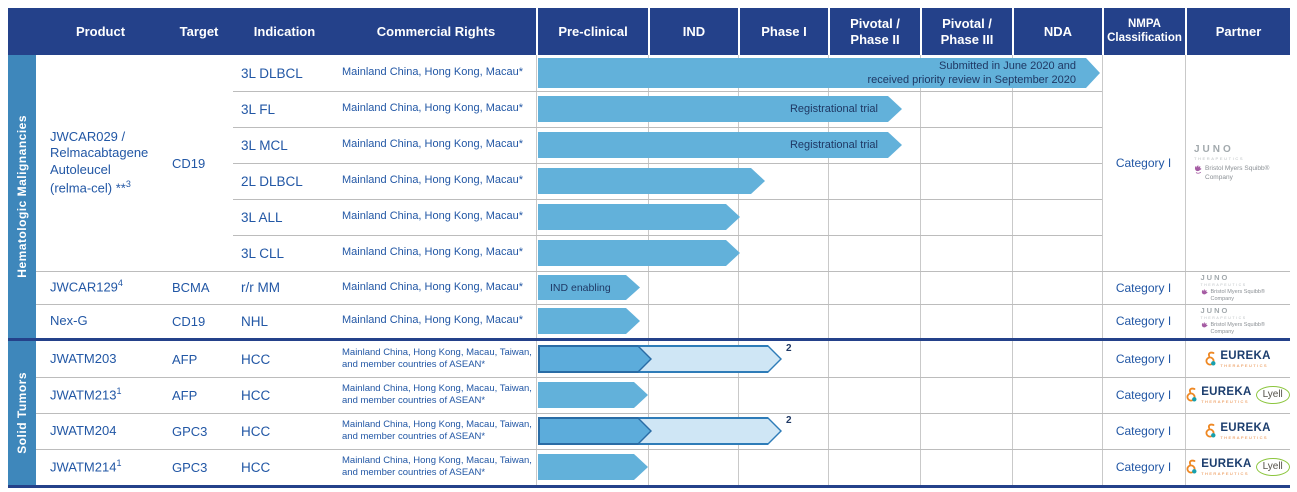  What do you see at coordinates (185, 359) in the screenshot?
I see `target-cell: AFP` at bounding box center [185, 359].